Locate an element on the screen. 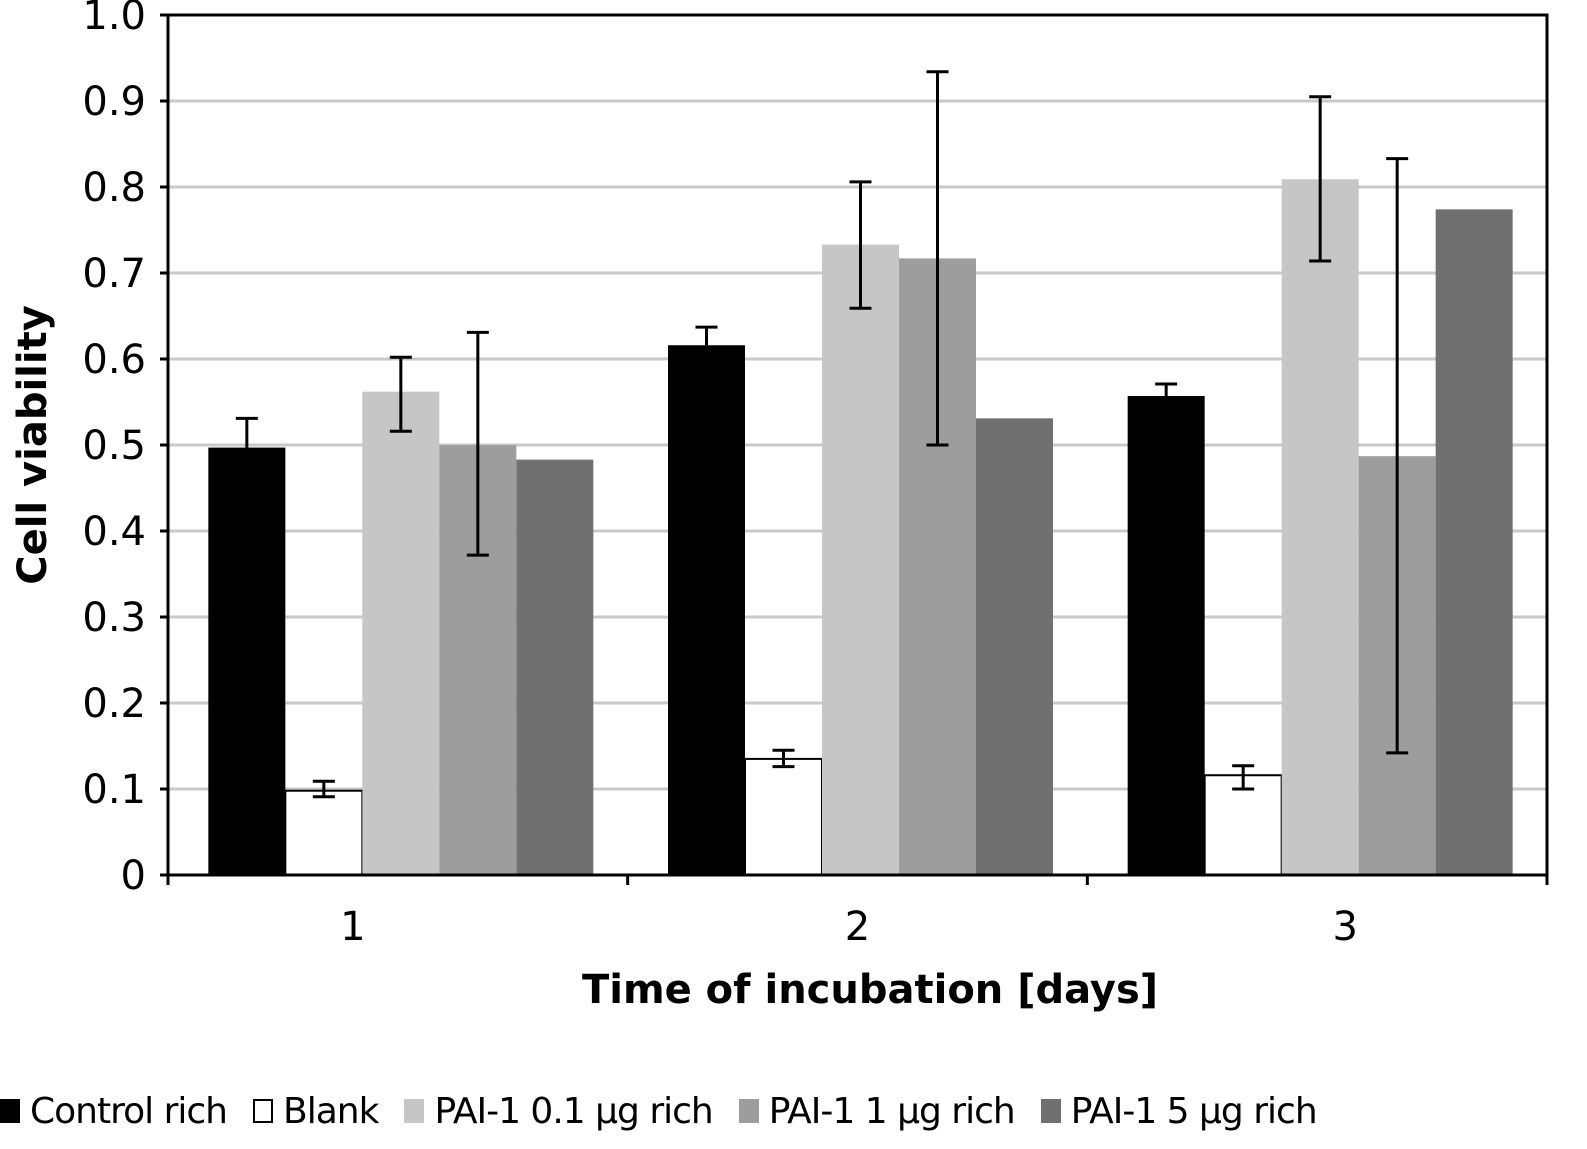  y-tick-label: 0.7 is located at coordinates (114, 274).